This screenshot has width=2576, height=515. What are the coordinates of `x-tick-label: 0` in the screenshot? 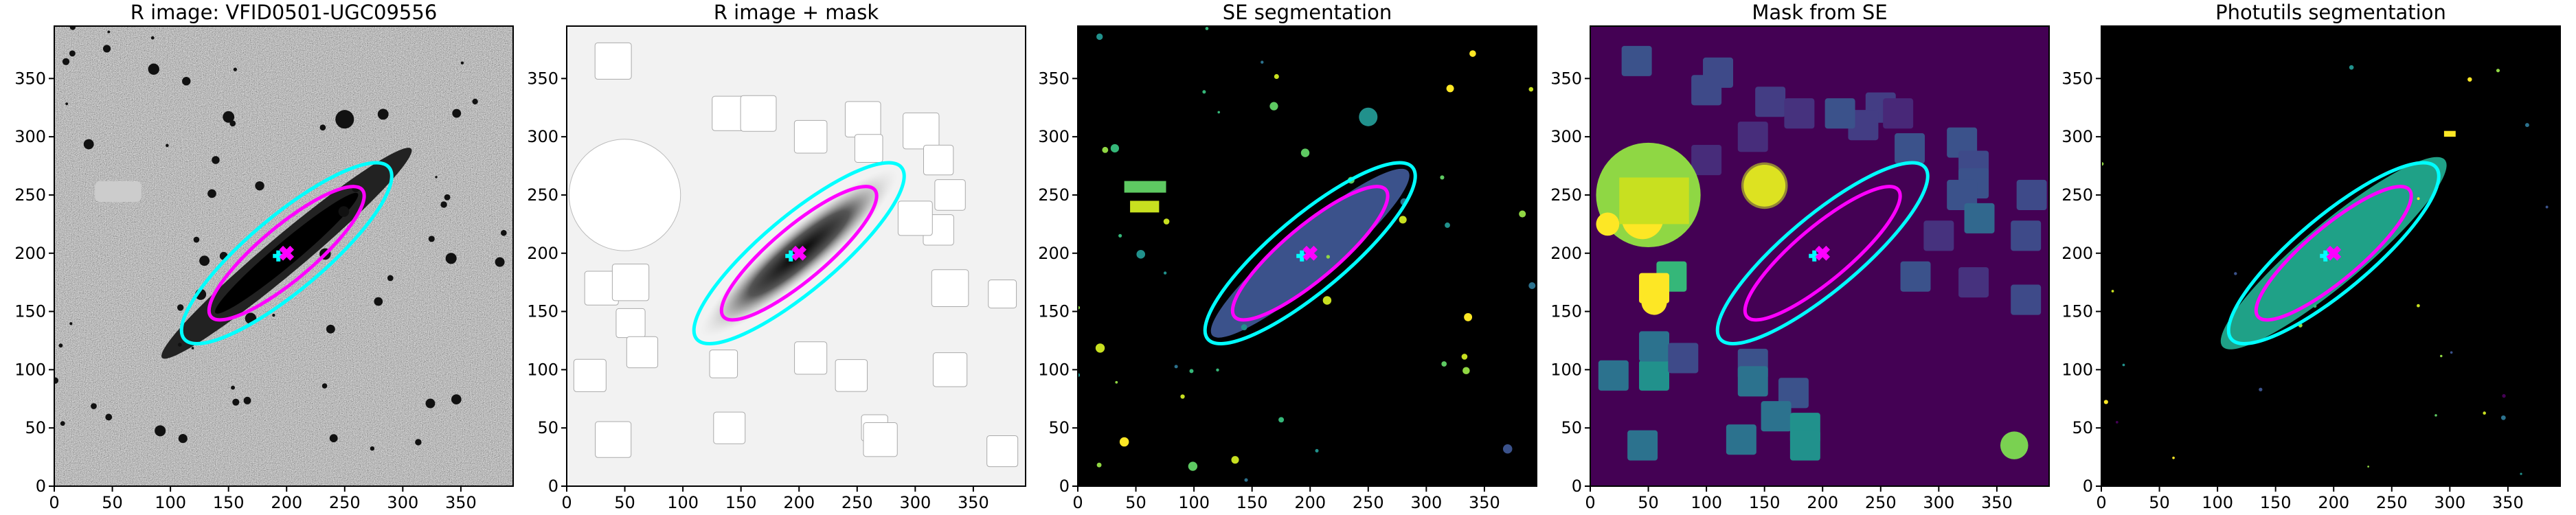 It's located at (2101, 502).